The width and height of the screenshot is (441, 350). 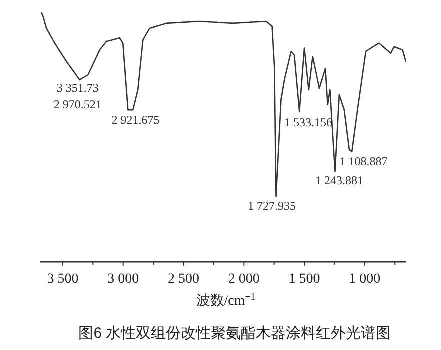 I want to click on annotation: 1 727.935, so click(x=272, y=205).